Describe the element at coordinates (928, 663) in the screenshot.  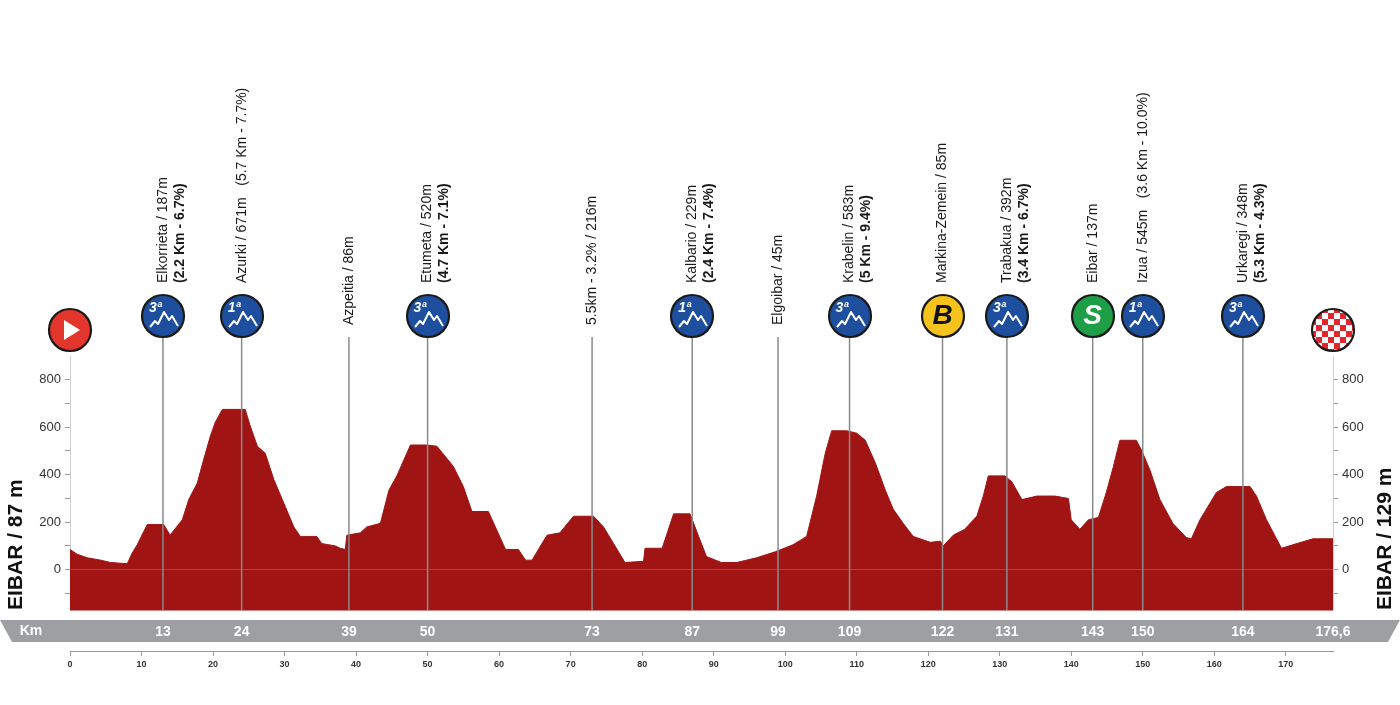
I see `x-tick-label: 120` at that location.